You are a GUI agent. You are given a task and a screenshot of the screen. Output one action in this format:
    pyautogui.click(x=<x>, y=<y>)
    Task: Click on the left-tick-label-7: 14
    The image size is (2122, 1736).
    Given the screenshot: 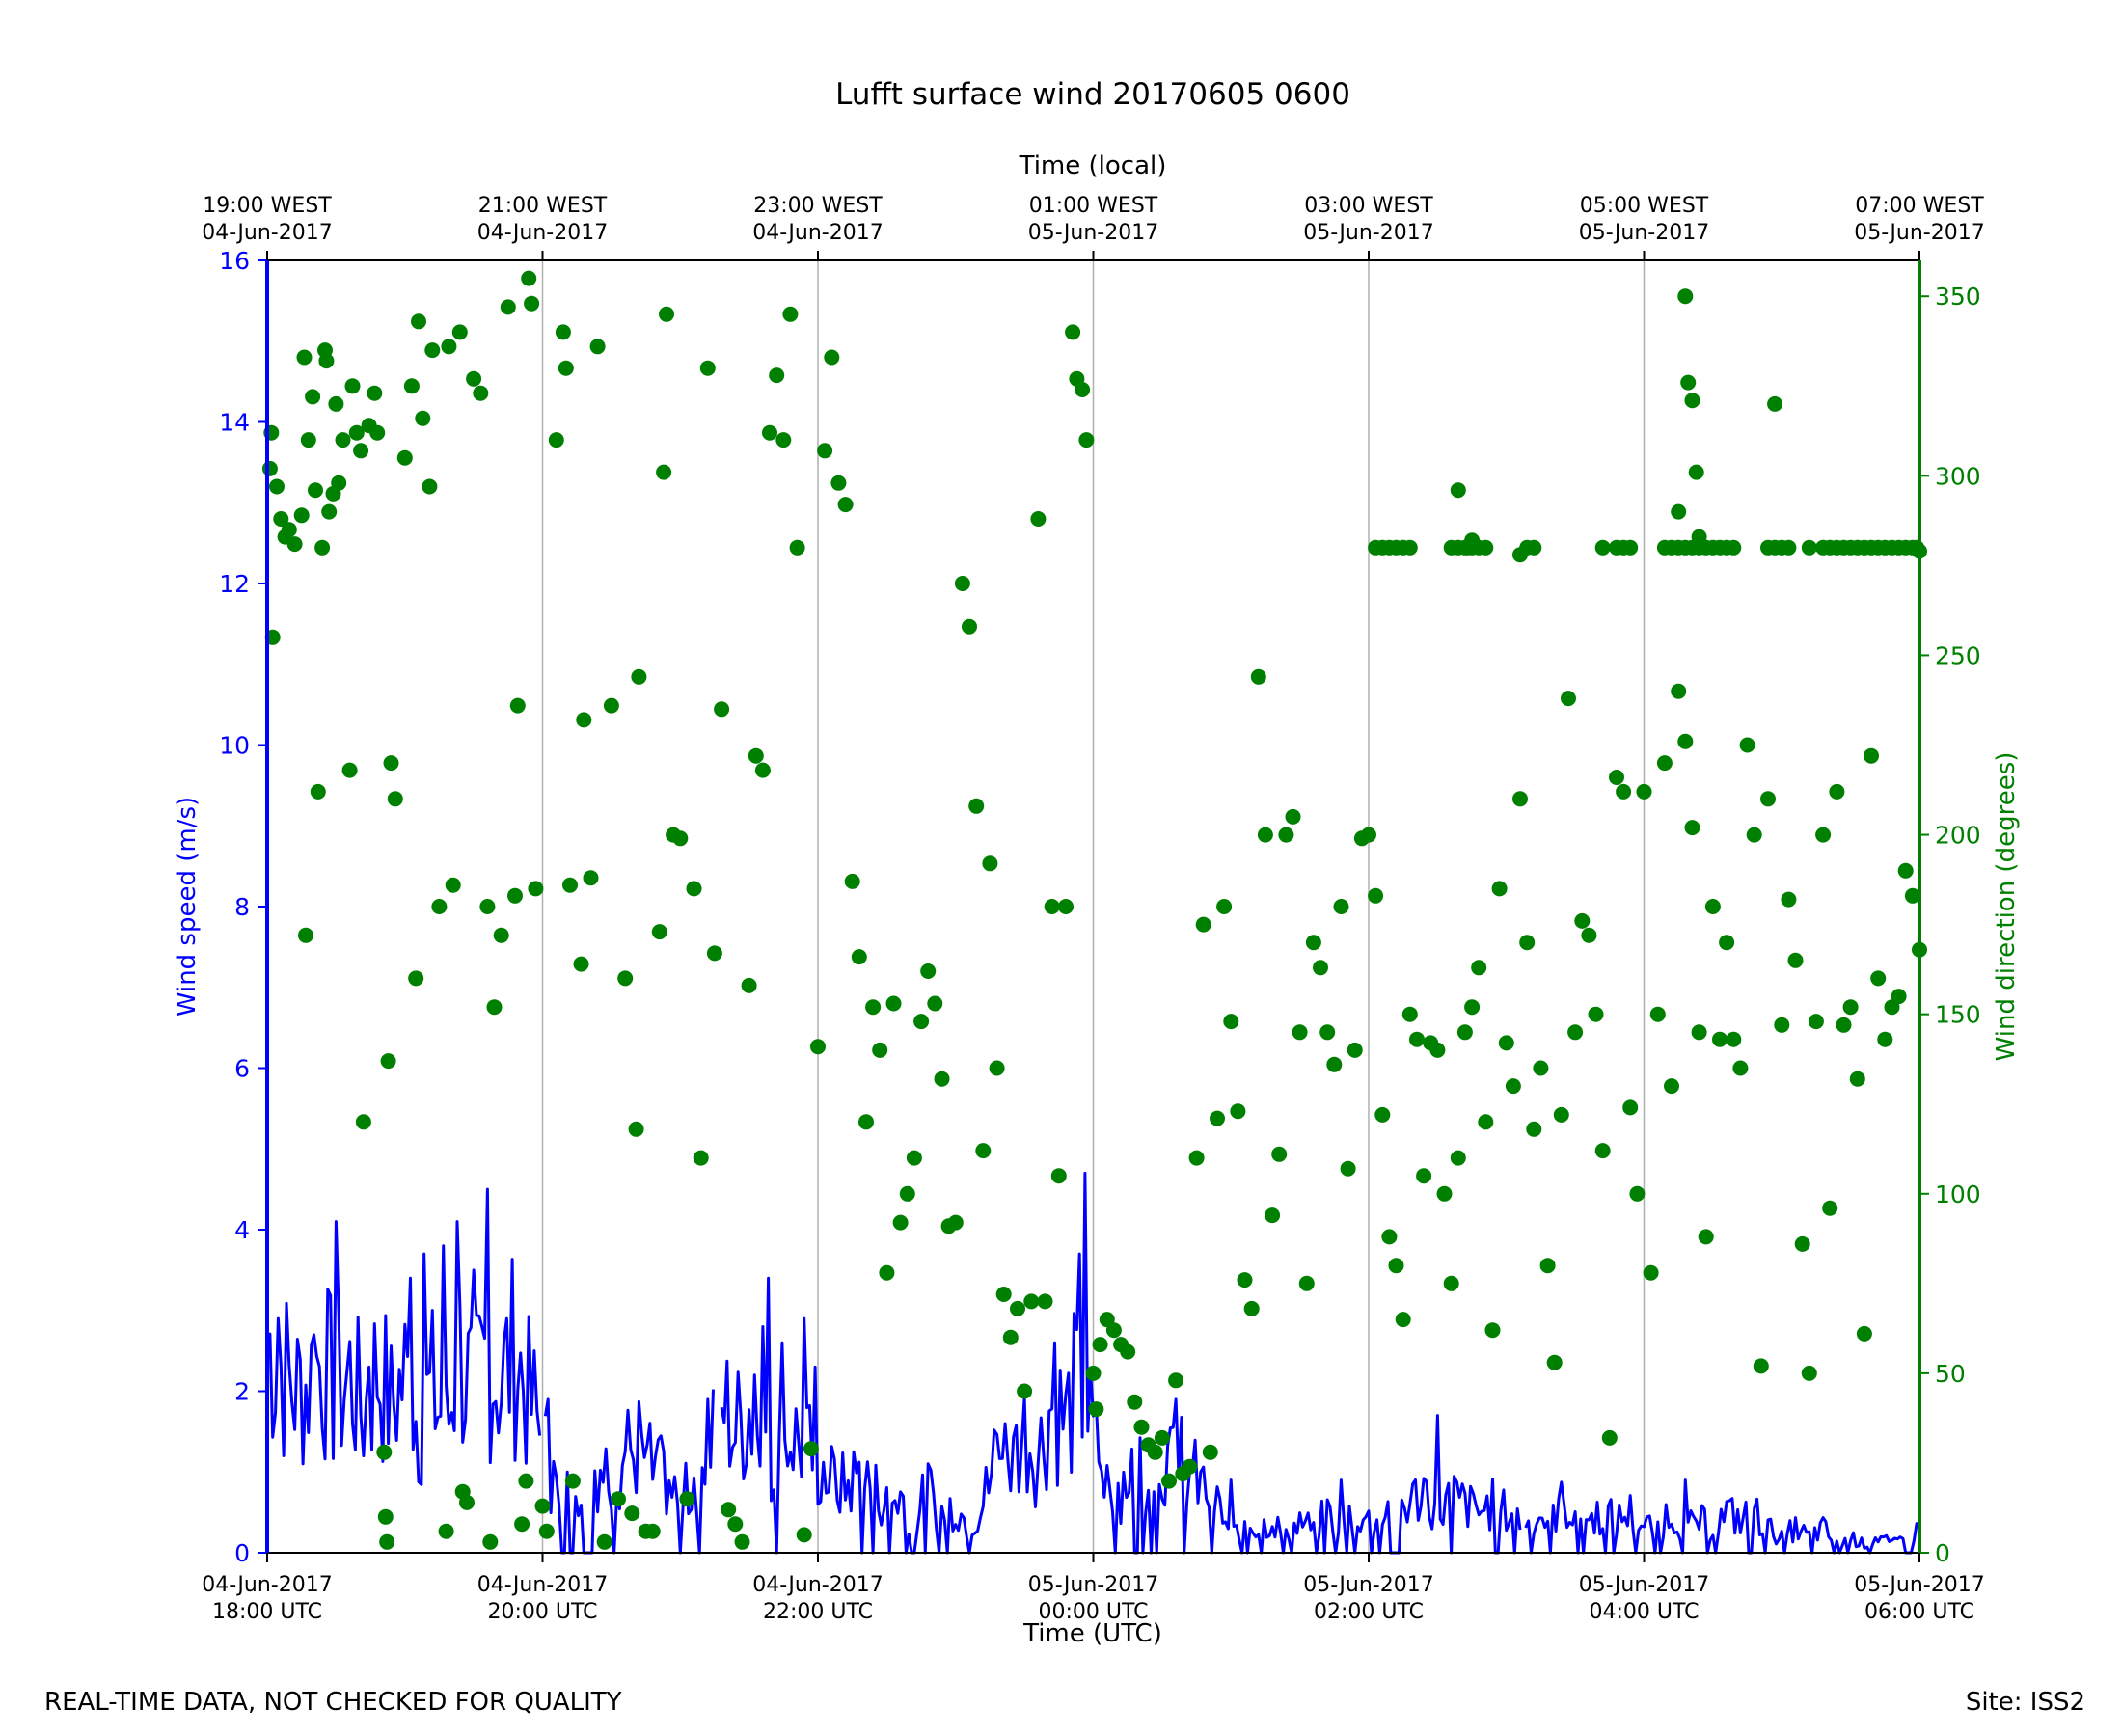 What is the action you would take?
    pyautogui.click(x=235, y=423)
    